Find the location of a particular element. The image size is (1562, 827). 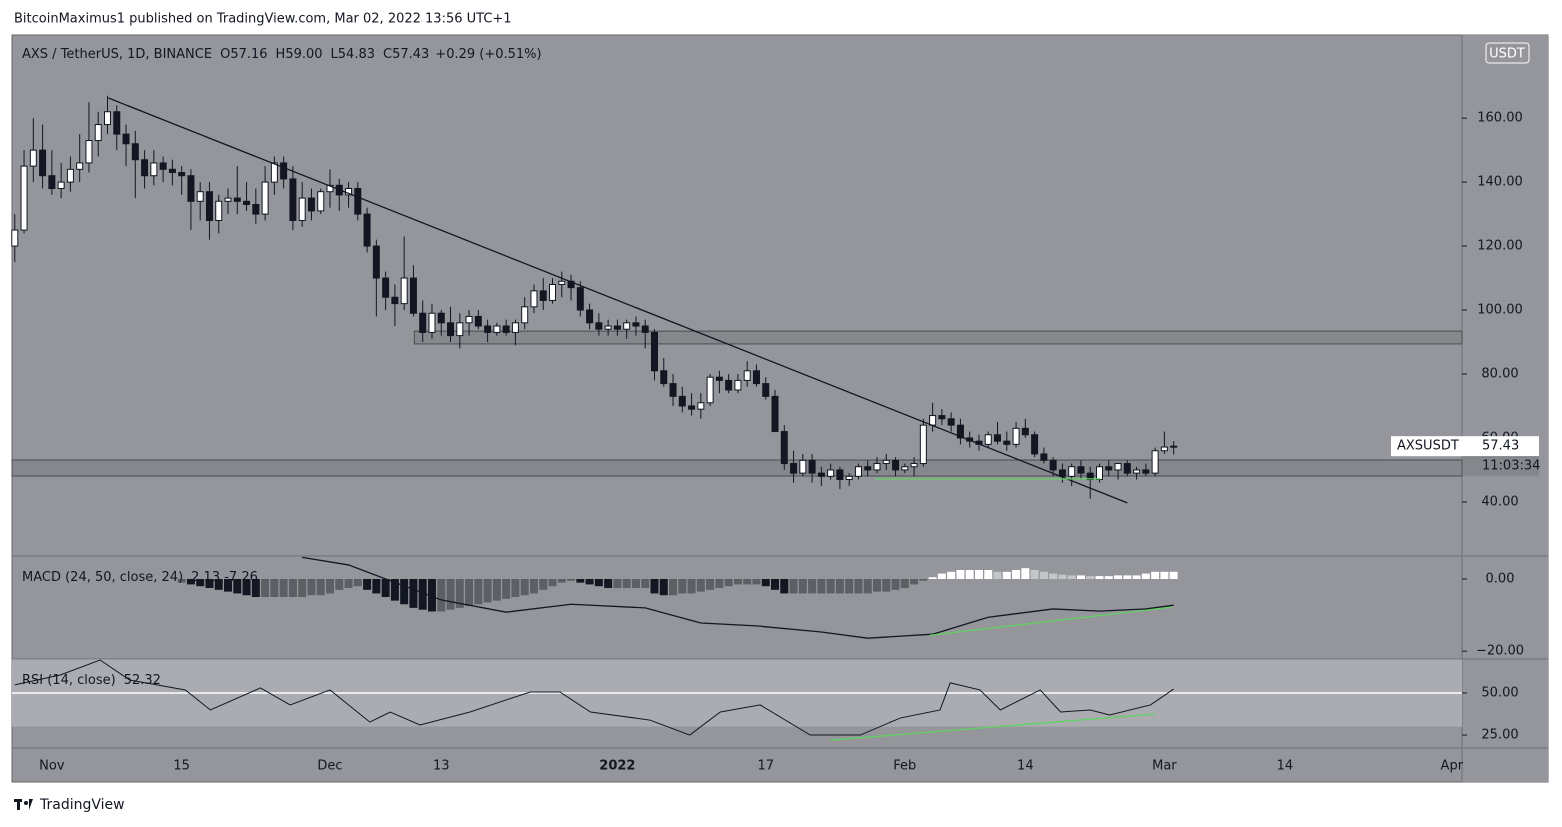

ohlc-value: 59.00 is located at coordinates (303, 54).